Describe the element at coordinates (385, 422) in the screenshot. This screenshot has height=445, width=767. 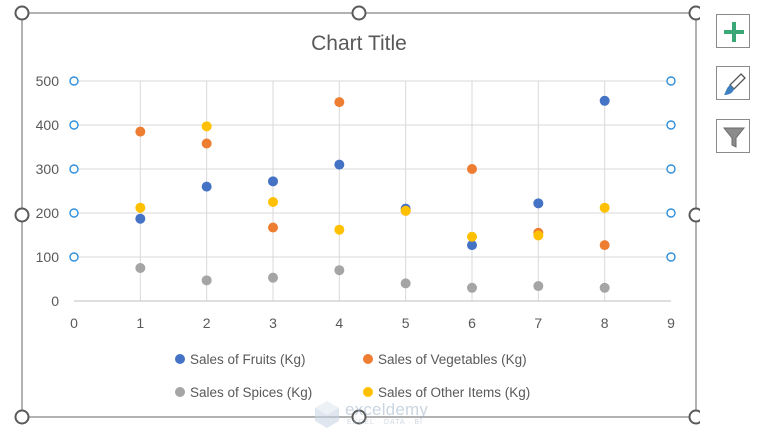
I see `watermark-tagline: EXCEL · DATA · BI` at that location.